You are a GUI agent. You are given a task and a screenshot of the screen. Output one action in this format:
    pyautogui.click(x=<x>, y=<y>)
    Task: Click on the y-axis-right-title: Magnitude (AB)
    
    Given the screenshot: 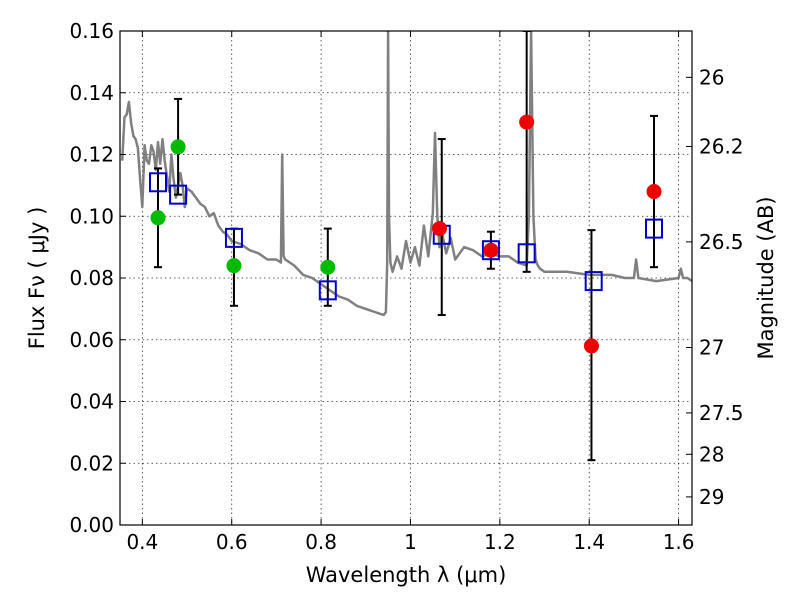 What is the action you would take?
    pyautogui.click(x=766, y=277)
    